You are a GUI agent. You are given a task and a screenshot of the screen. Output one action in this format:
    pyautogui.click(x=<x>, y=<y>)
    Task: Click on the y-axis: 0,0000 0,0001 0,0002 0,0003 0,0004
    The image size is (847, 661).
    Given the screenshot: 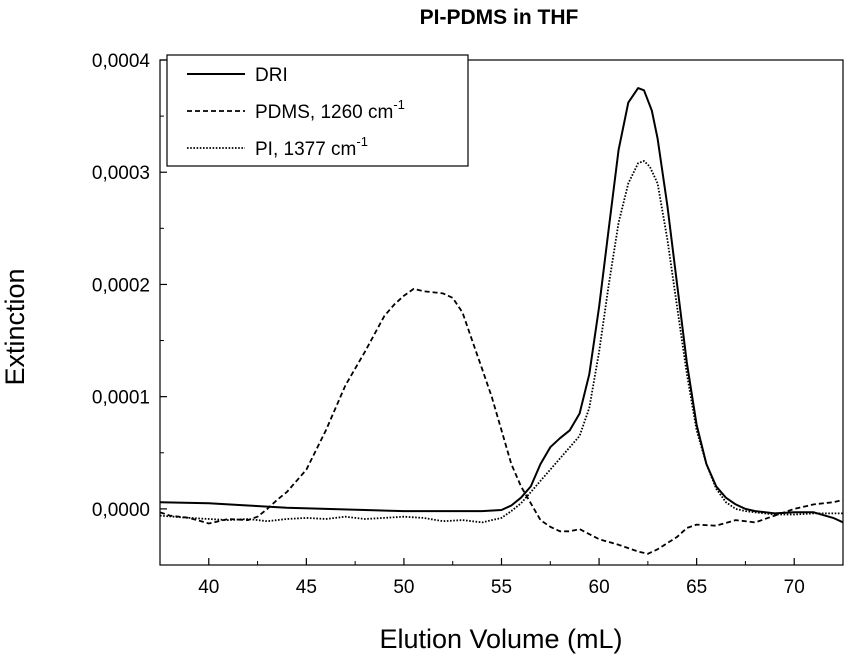 What is the action you would take?
    pyautogui.click(x=129, y=308)
    